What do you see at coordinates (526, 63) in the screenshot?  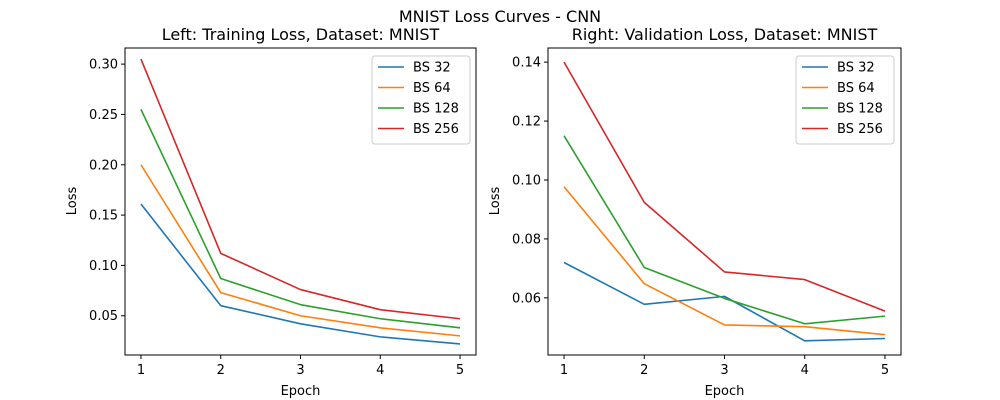 I see `y-tick-label: 0.14` at bounding box center [526, 63].